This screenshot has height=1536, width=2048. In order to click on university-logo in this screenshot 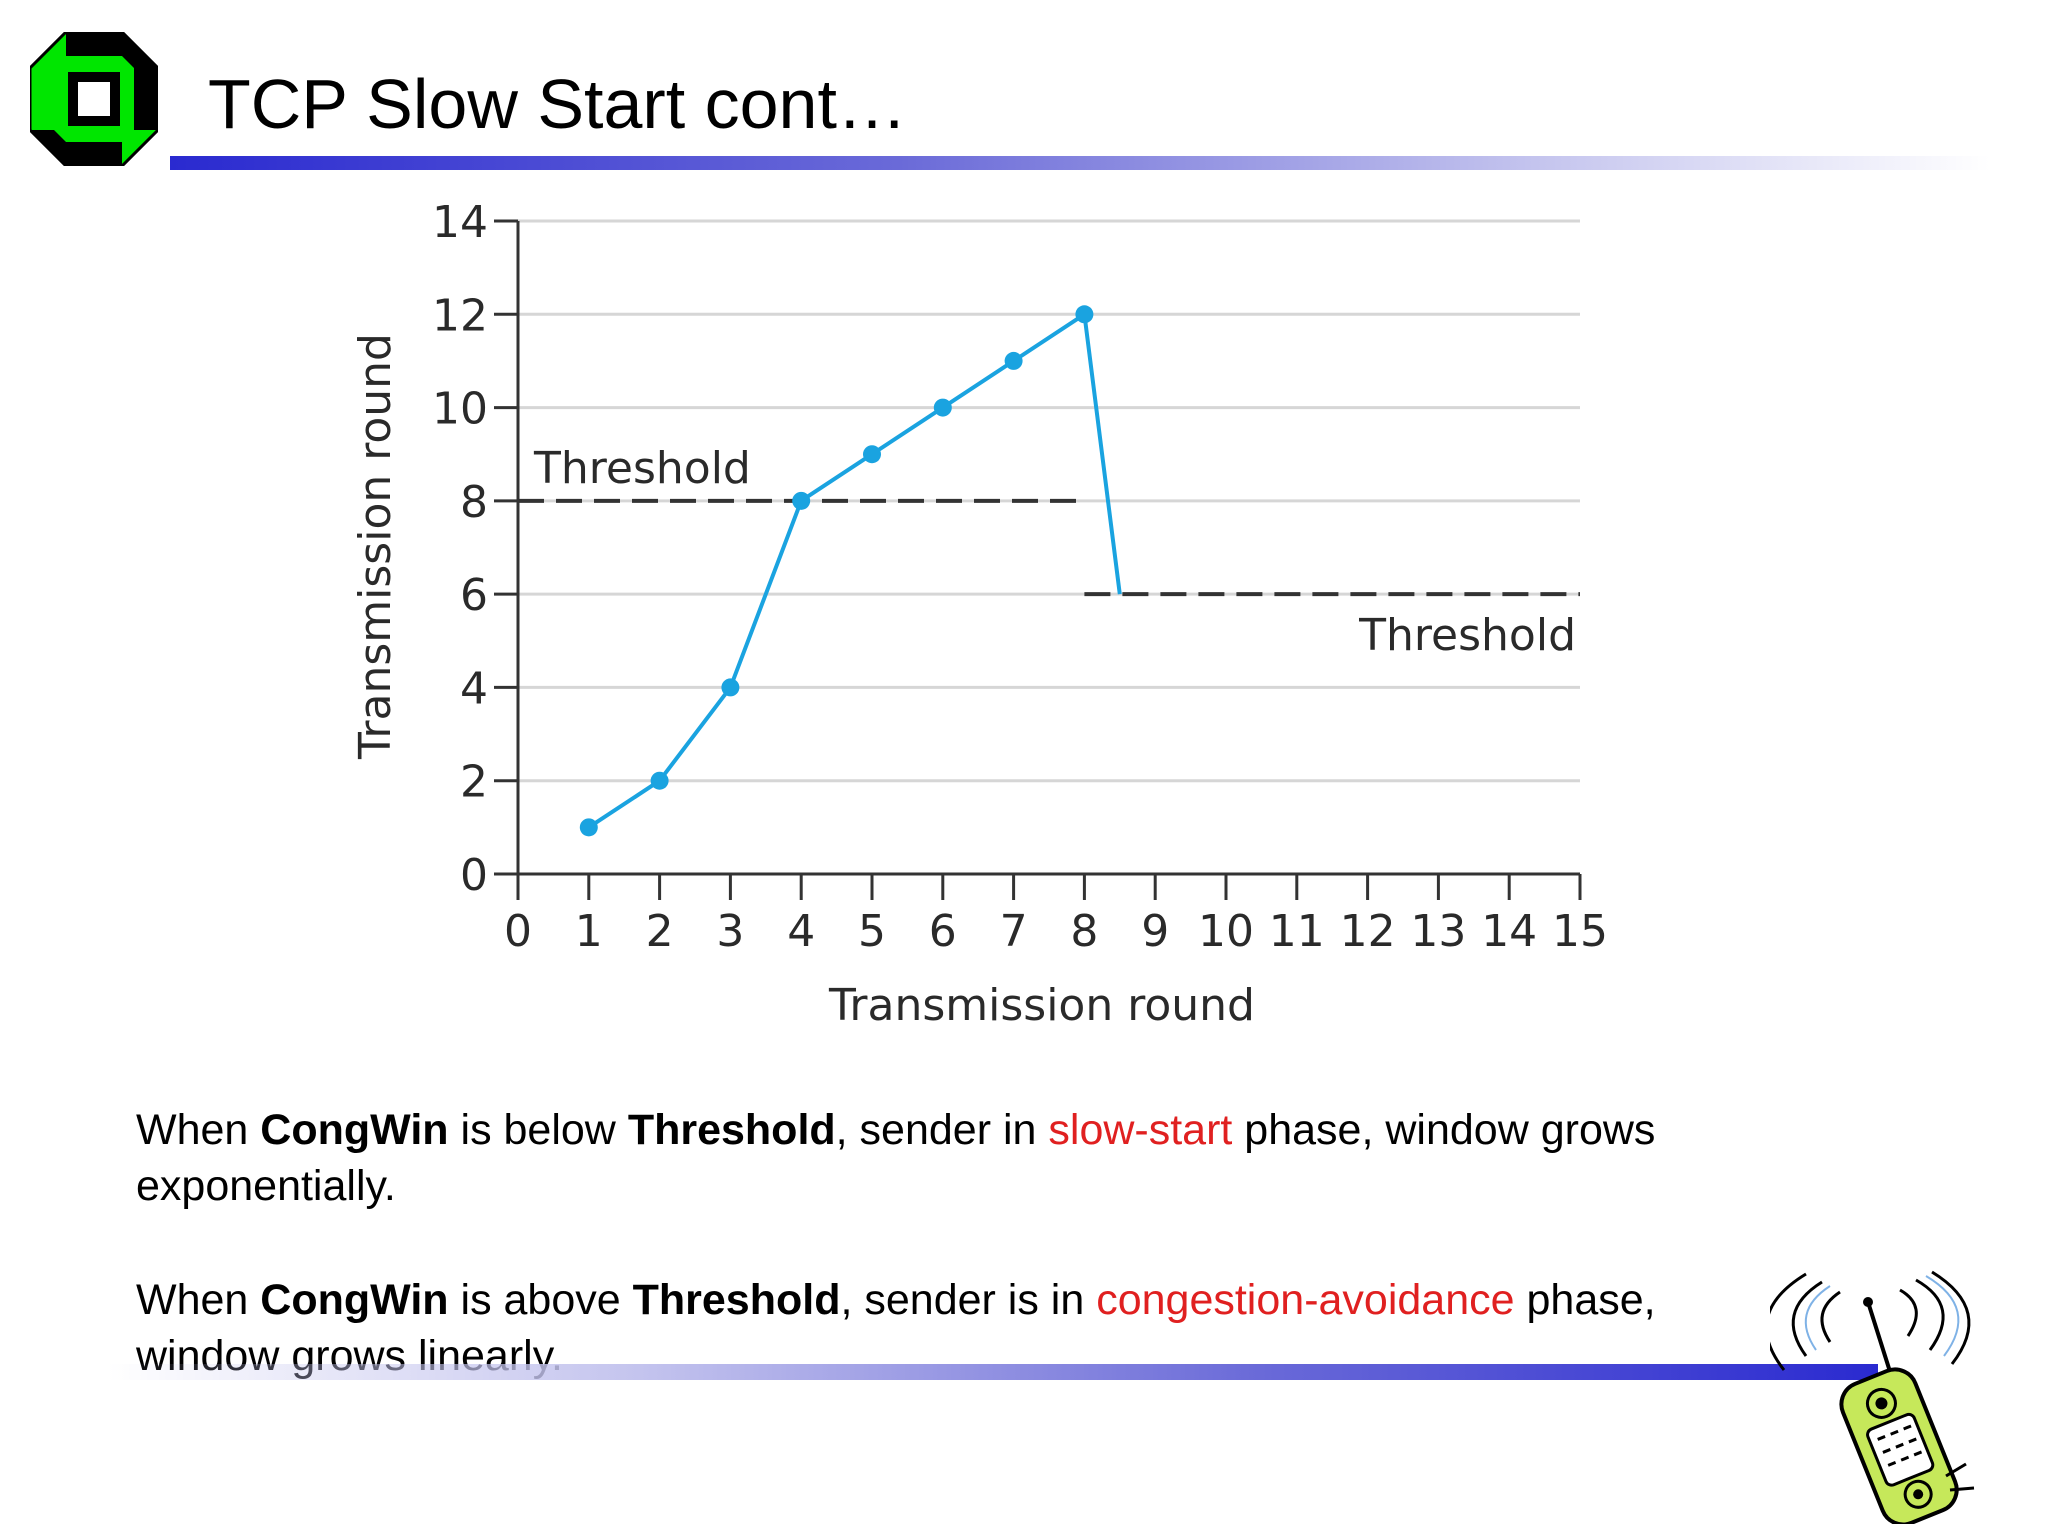, I will do `click(94, 99)`.